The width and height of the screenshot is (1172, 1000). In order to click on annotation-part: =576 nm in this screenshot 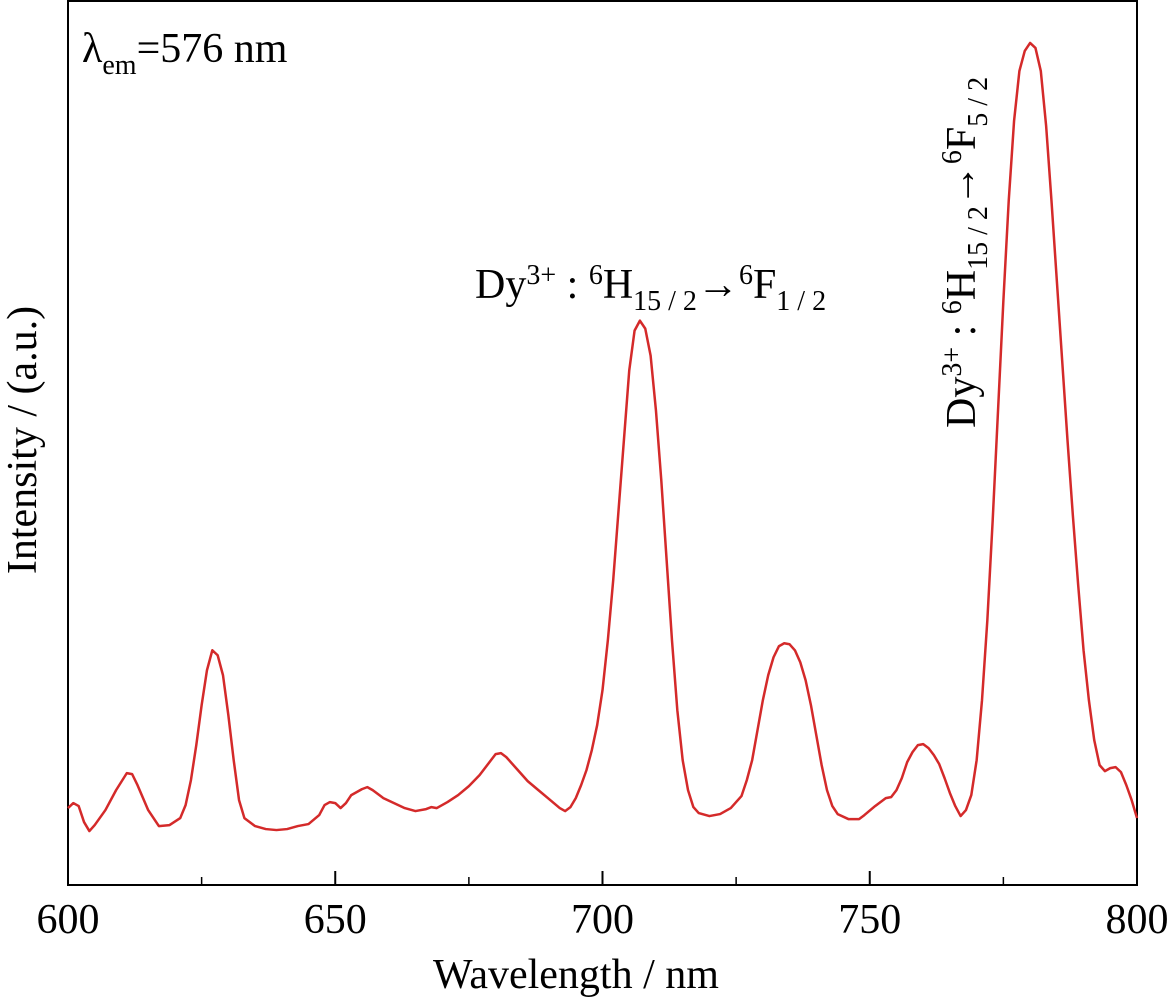, I will do `click(212, 49)`.